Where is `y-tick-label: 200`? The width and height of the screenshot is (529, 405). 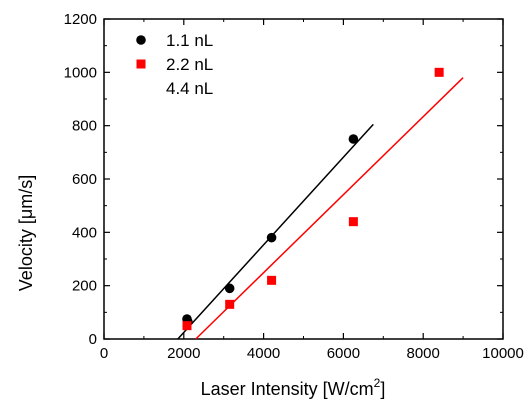 y-tick-label: 200 is located at coordinates (84, 286).